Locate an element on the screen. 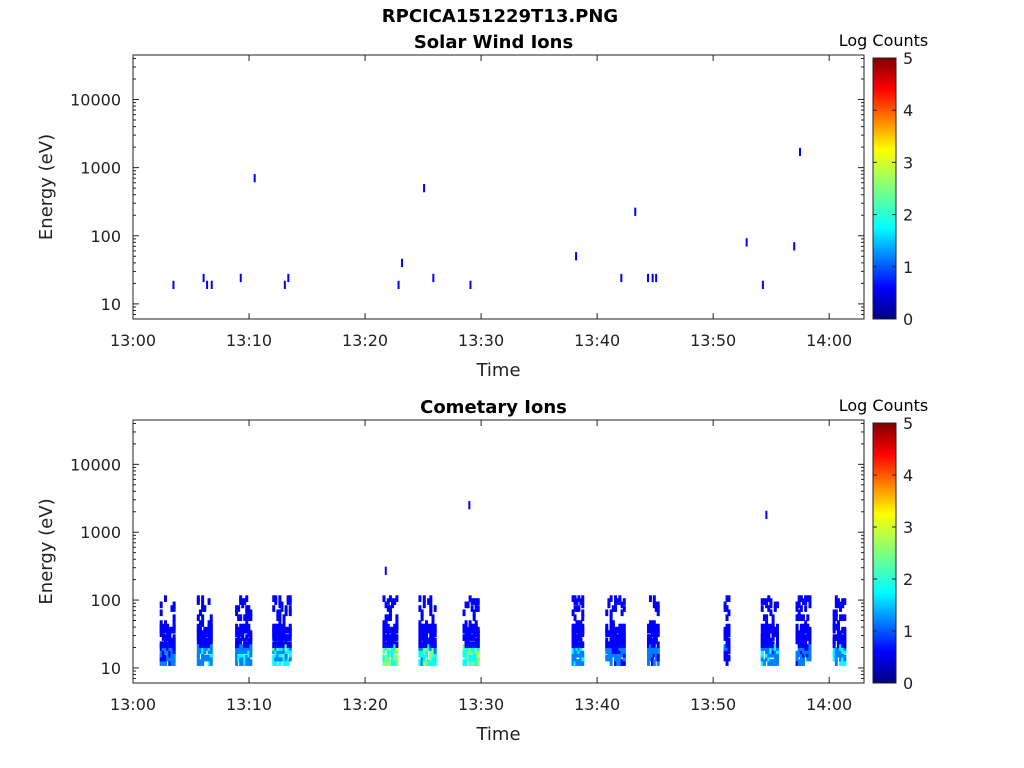 The width and height of the screenshot is (1024, 768). panel2-data-point is located at coordinates (385, 570).